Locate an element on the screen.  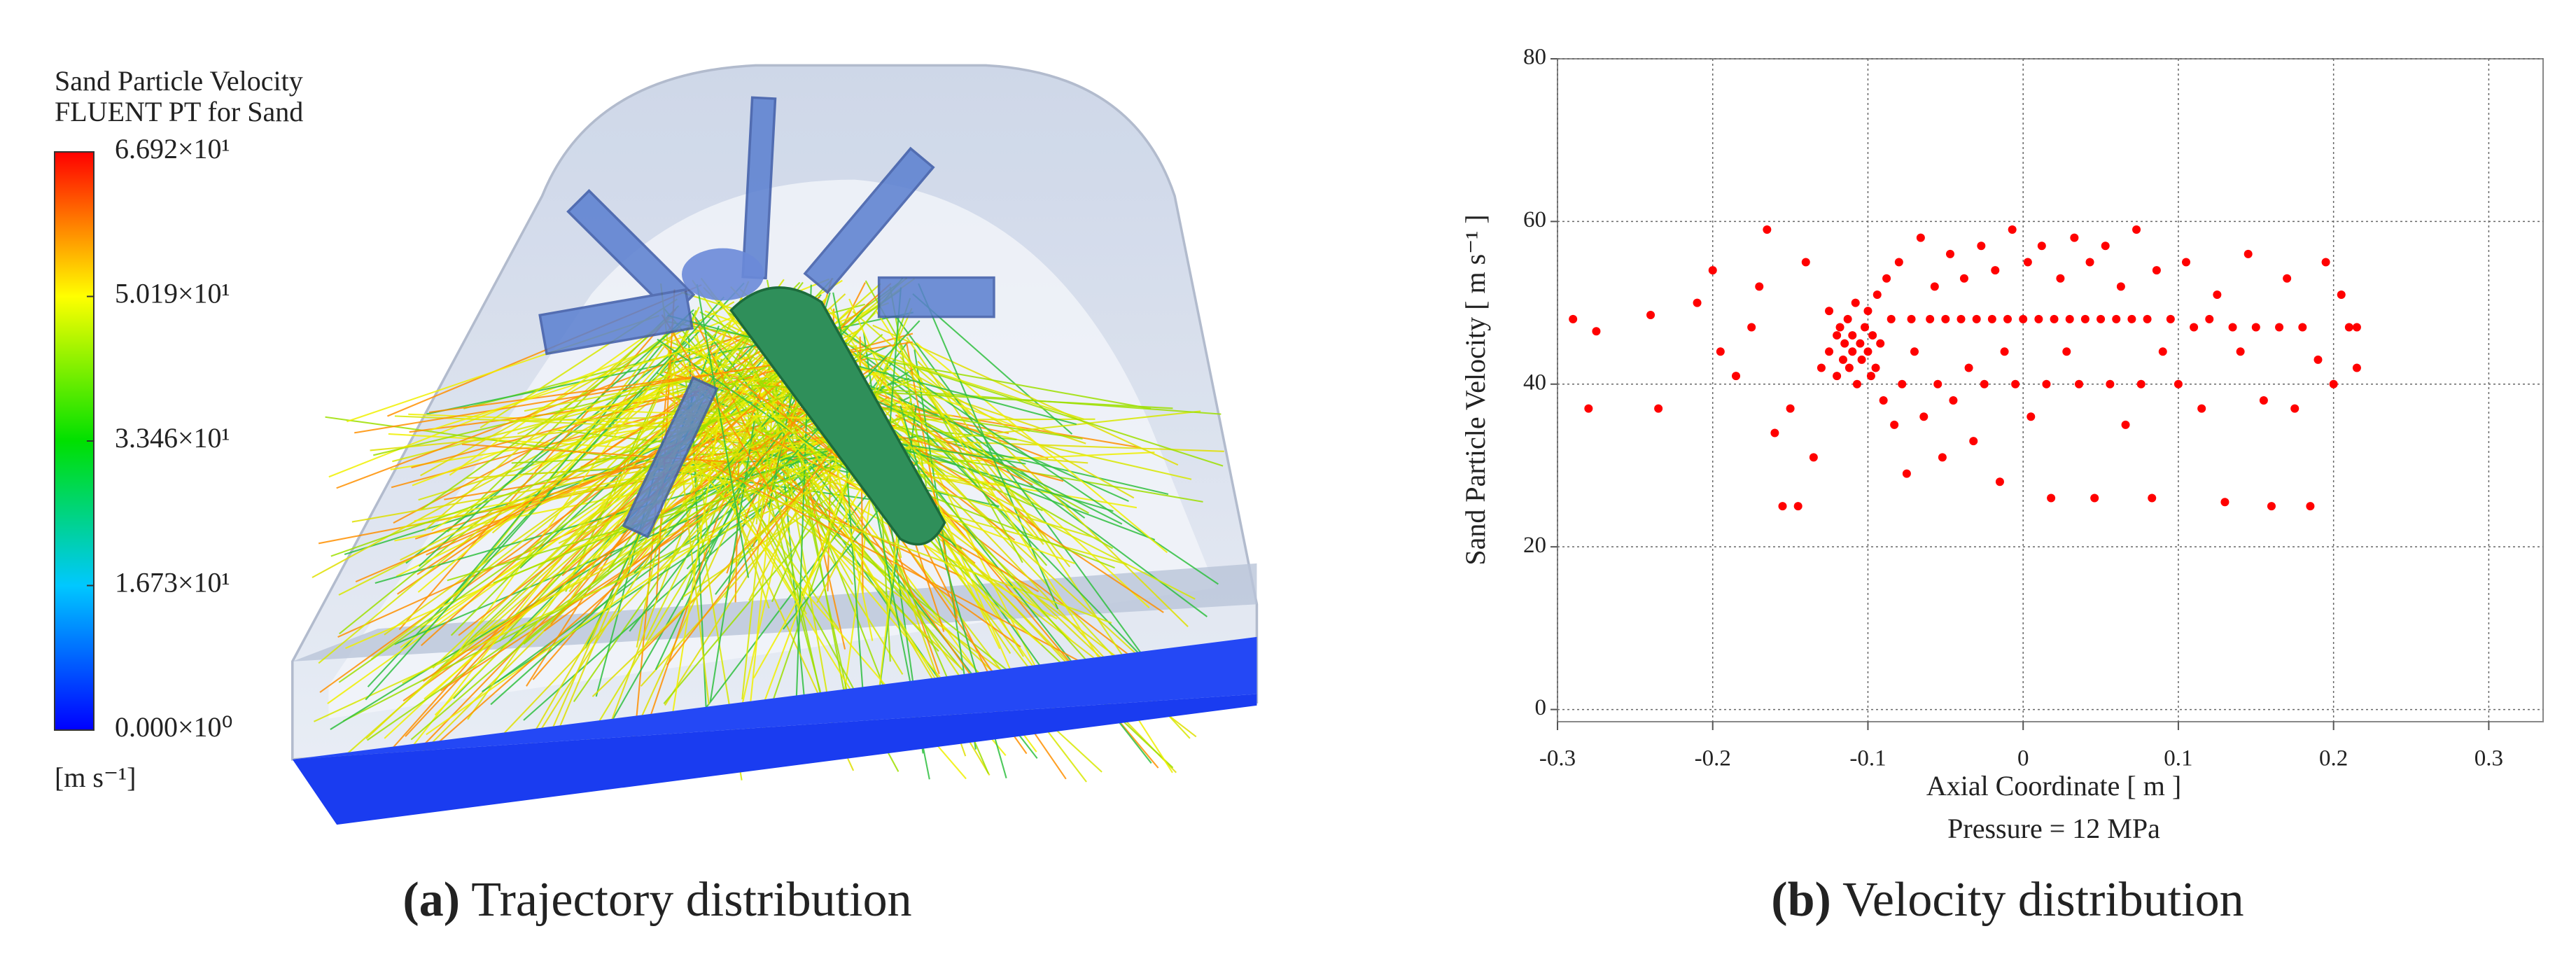
colorbar-tick-label: 0.000×10⁰ is located at coordinates (174, 727).